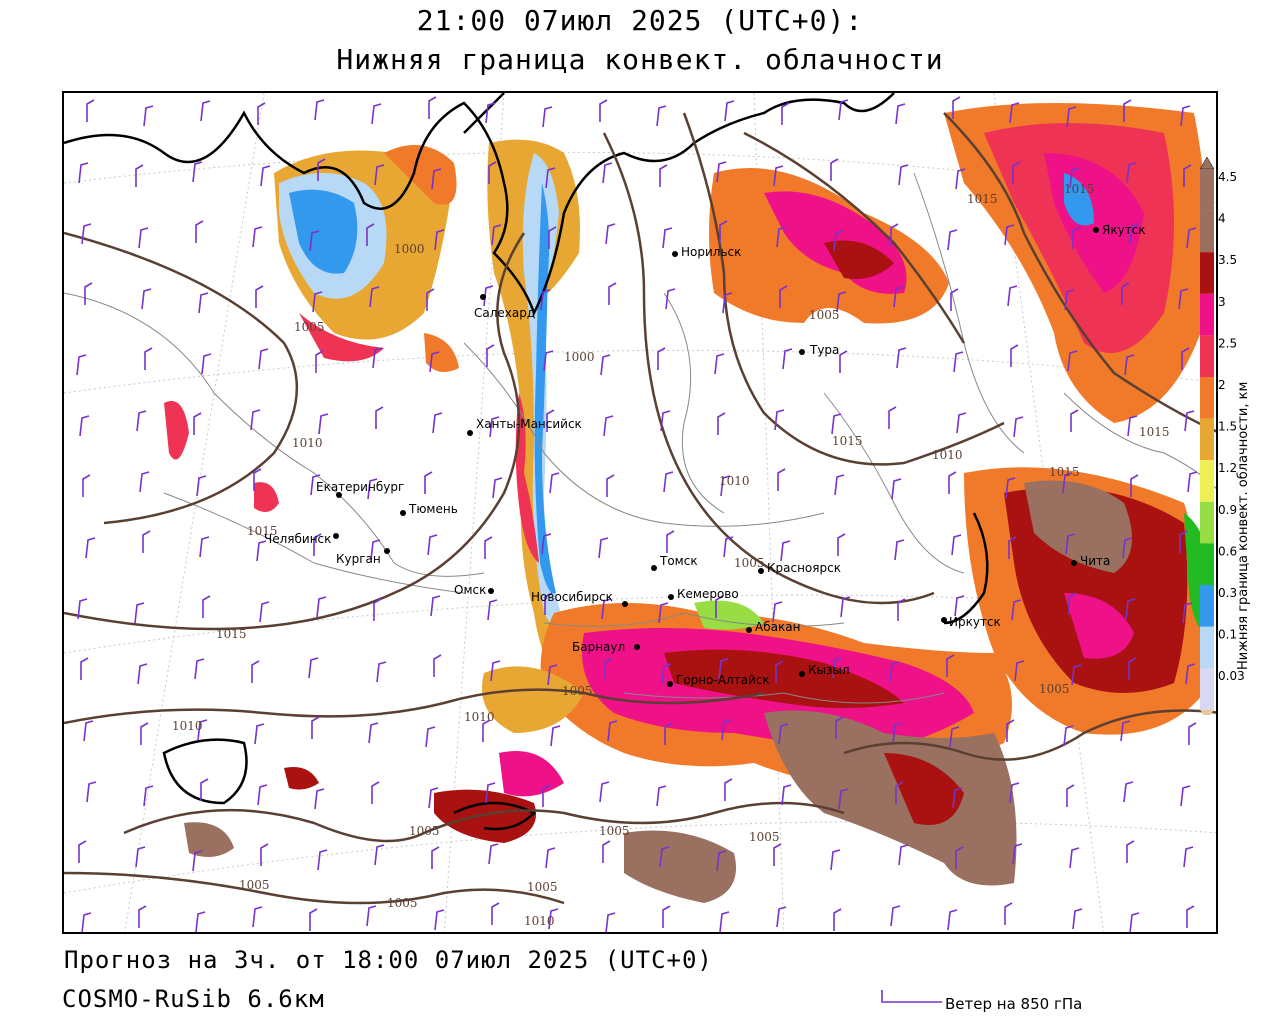  I want to click on isobar-label: 1005, so click(764, 837).